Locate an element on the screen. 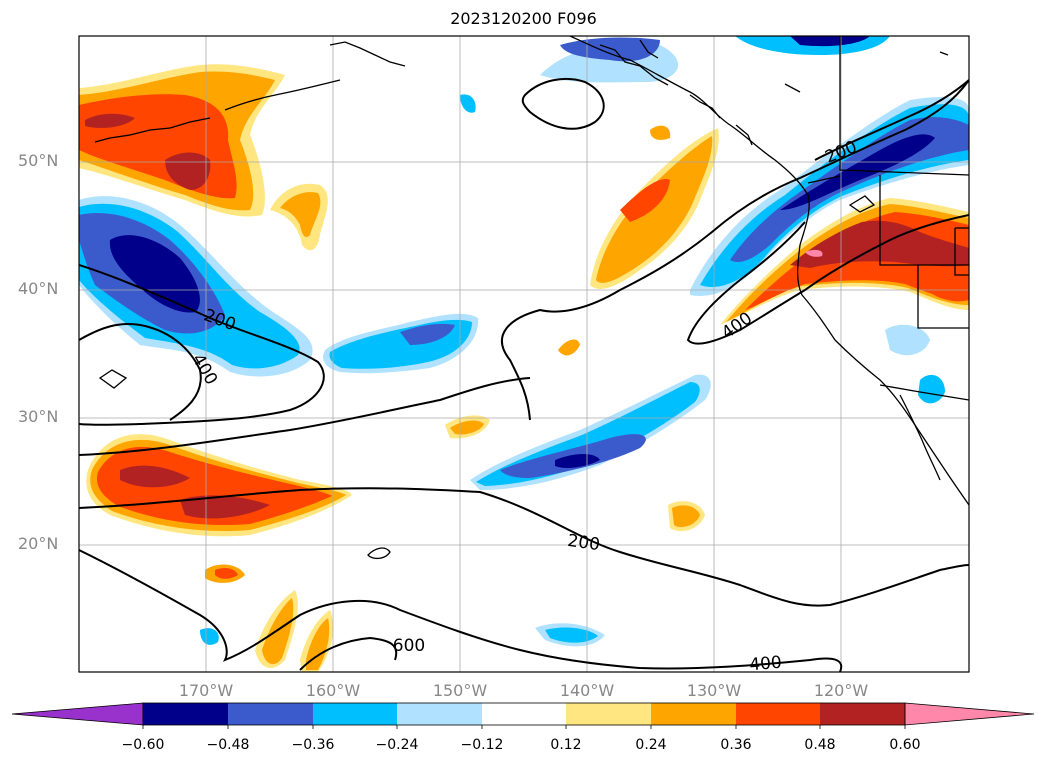 The width and height of the screenshot is (1047, 765). lon-label-150w: 150°W is located at coordinates (460, 690).